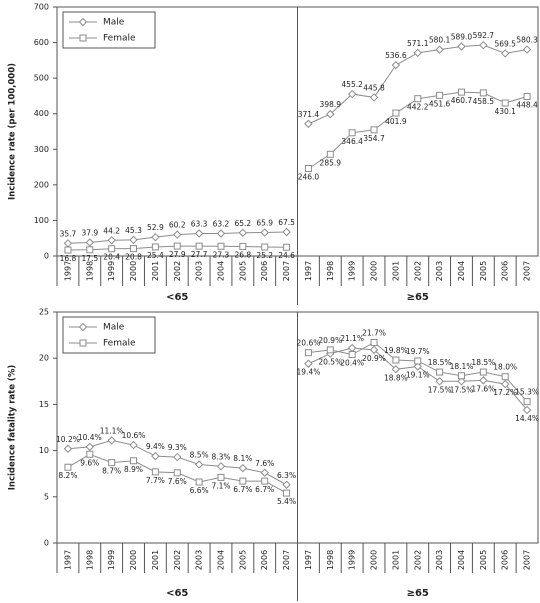 This screenshot has height=603, width=540. What do you see at coordinates (67, 475) in the screenshot?
I see `data-label: 8.2%` at bounding box center [67, 475].